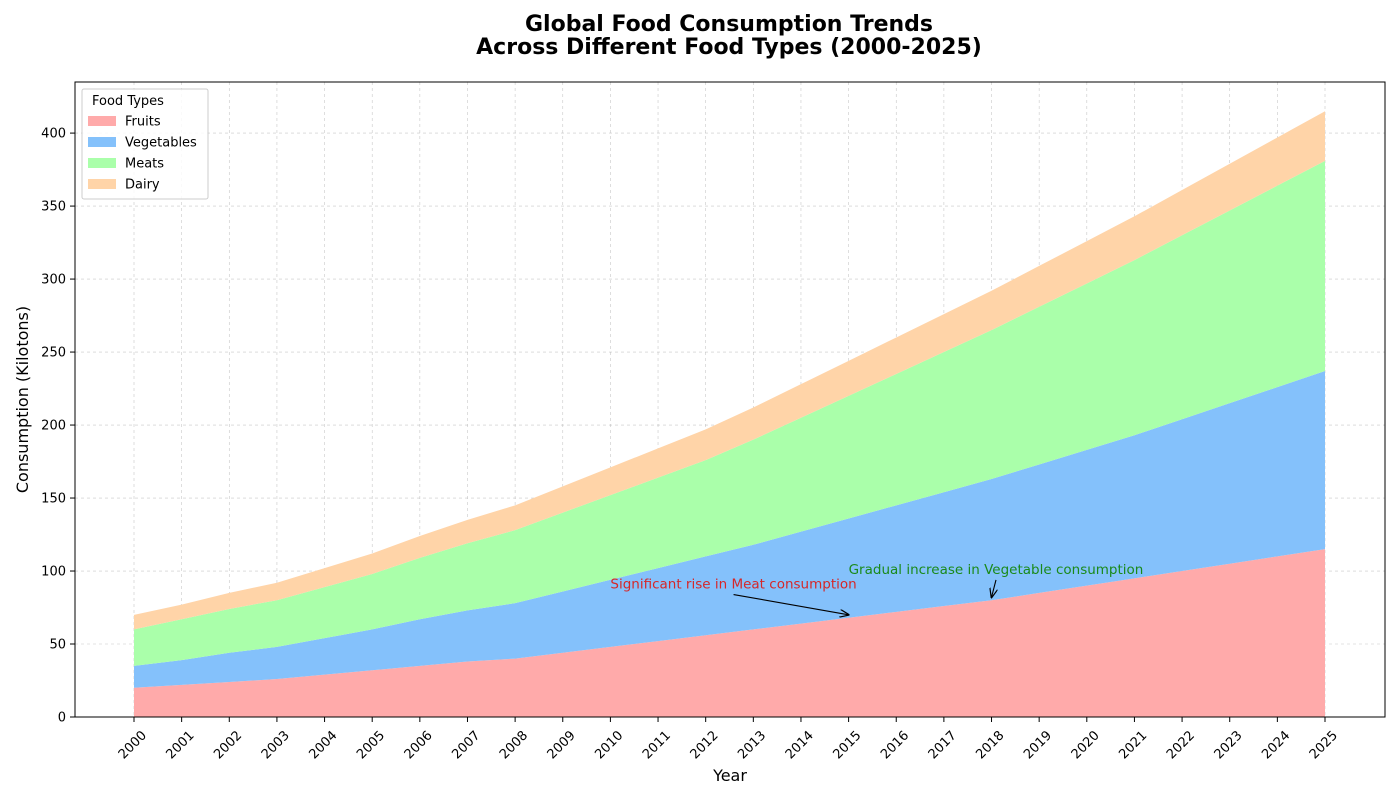 The image size is (1400, 800). What do you see at coordinates (895, 745) in the screenshot?
I see `x-tick-label: 2016` at bounding box center [895, 745].